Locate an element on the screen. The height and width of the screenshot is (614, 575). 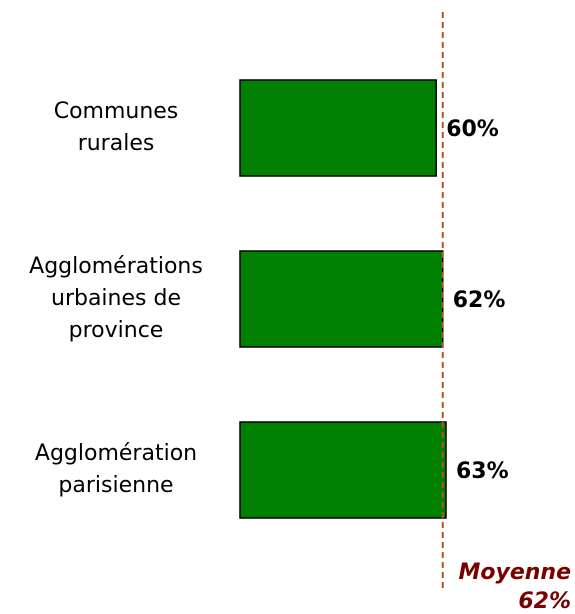
category-label: Agglomération parisienne is located at coordinates (116, 469).